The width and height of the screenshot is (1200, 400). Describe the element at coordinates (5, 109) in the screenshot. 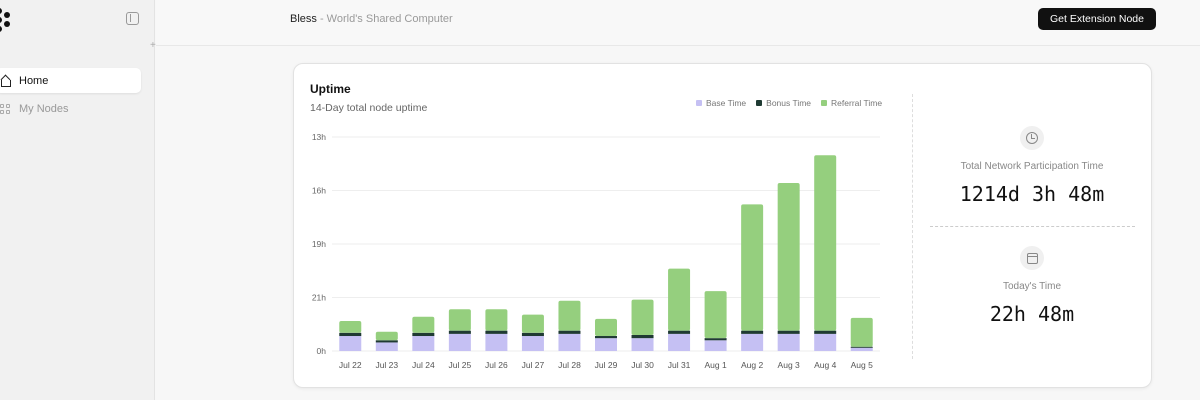

I see `nodes-icon` at that location.